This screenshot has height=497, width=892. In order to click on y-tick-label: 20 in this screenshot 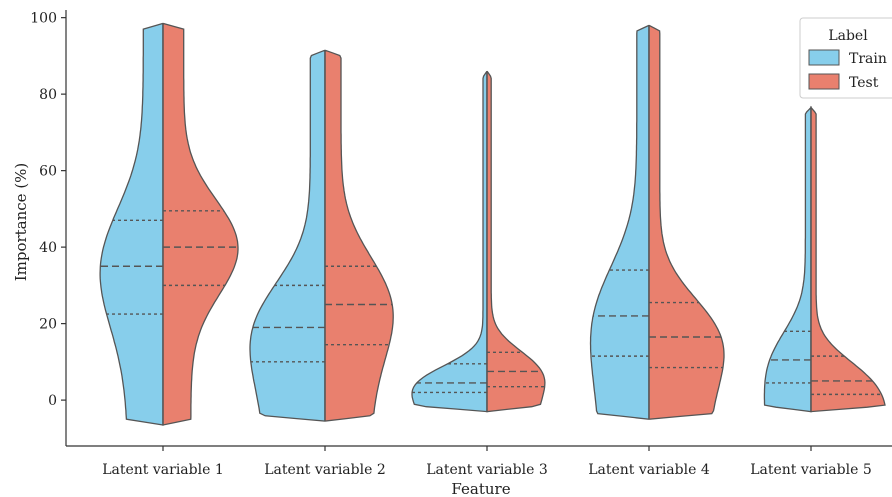, I will do `click(48, 325)`.